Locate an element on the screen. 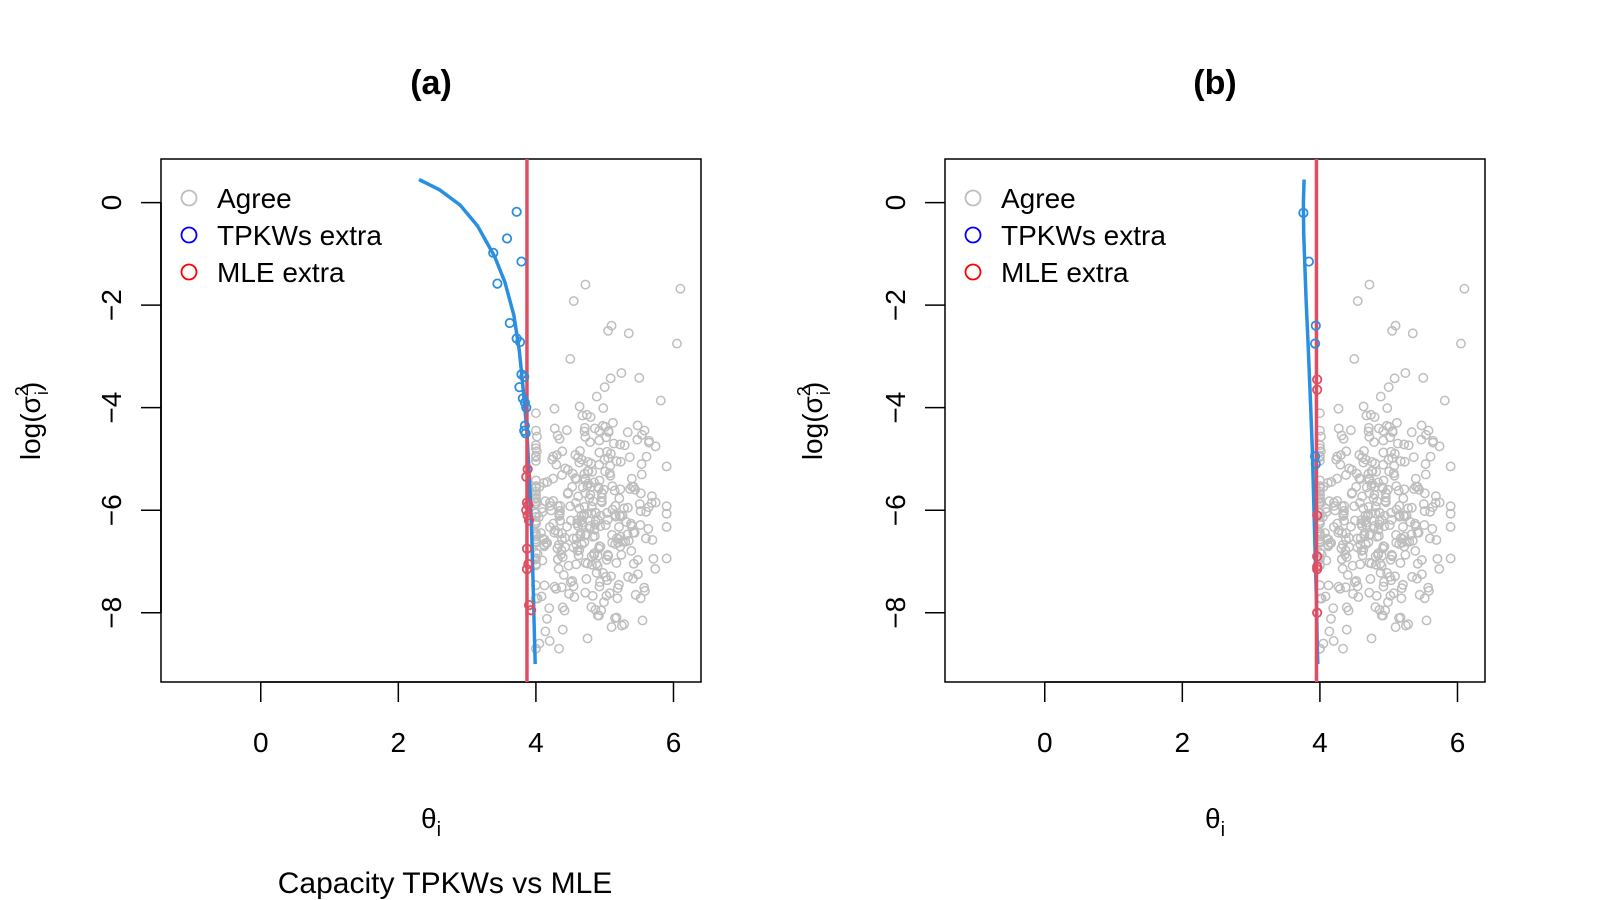 The image size is (1600, 900). y-tick-label: −8 is located at coordinates (895, 613).